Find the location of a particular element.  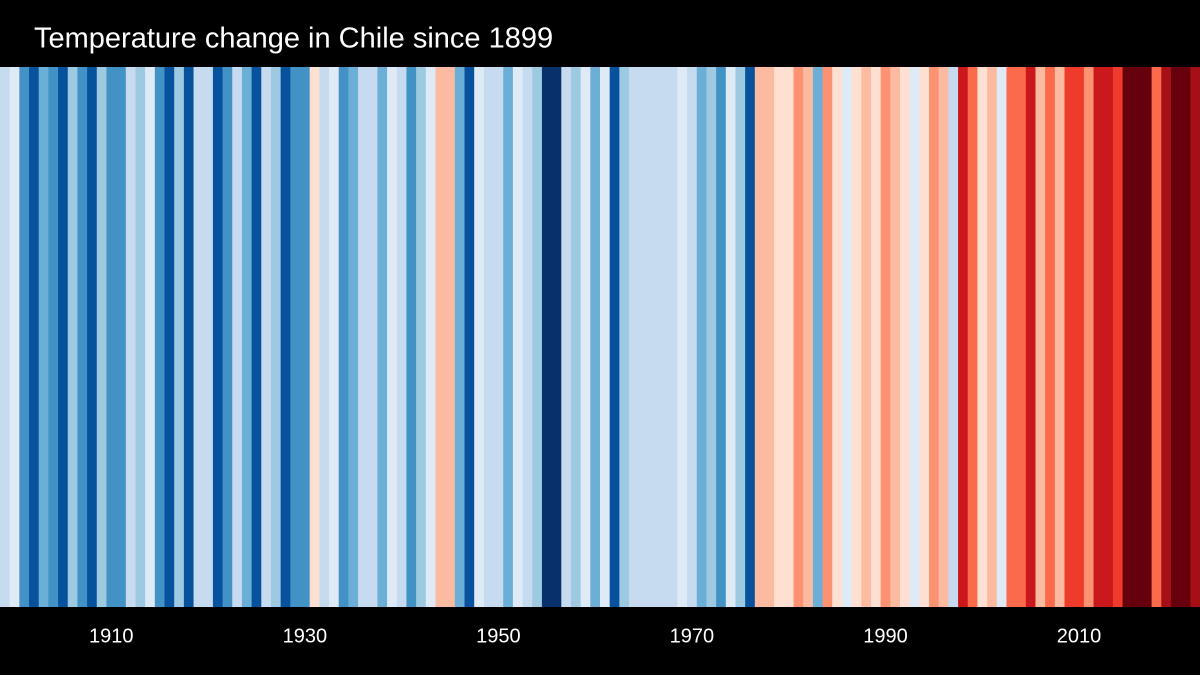

x-tick-label: 1930 is located at coordinates (305, 636).